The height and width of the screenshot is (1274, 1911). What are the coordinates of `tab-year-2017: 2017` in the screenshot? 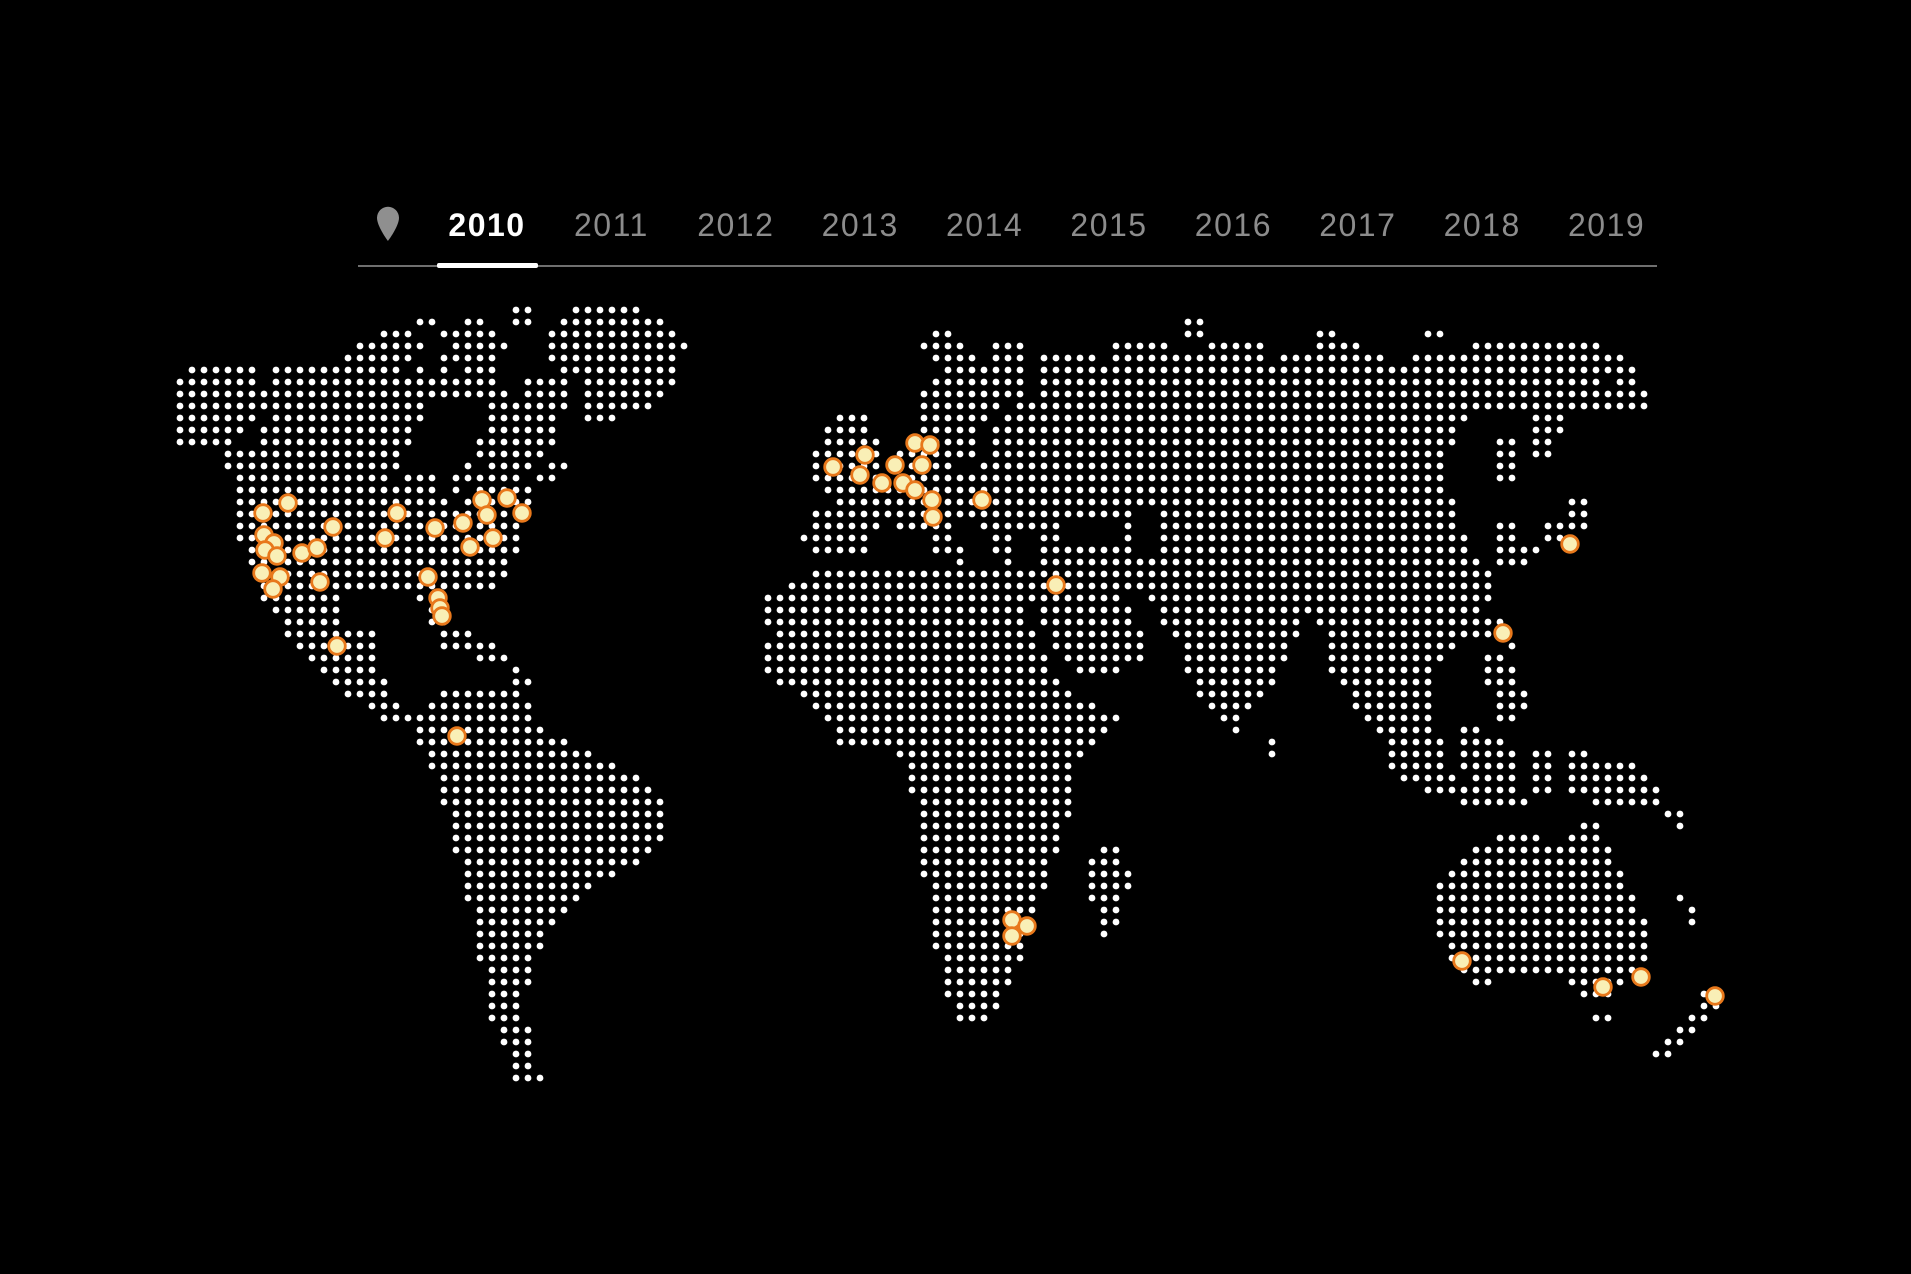 It's located at (1358, 225).